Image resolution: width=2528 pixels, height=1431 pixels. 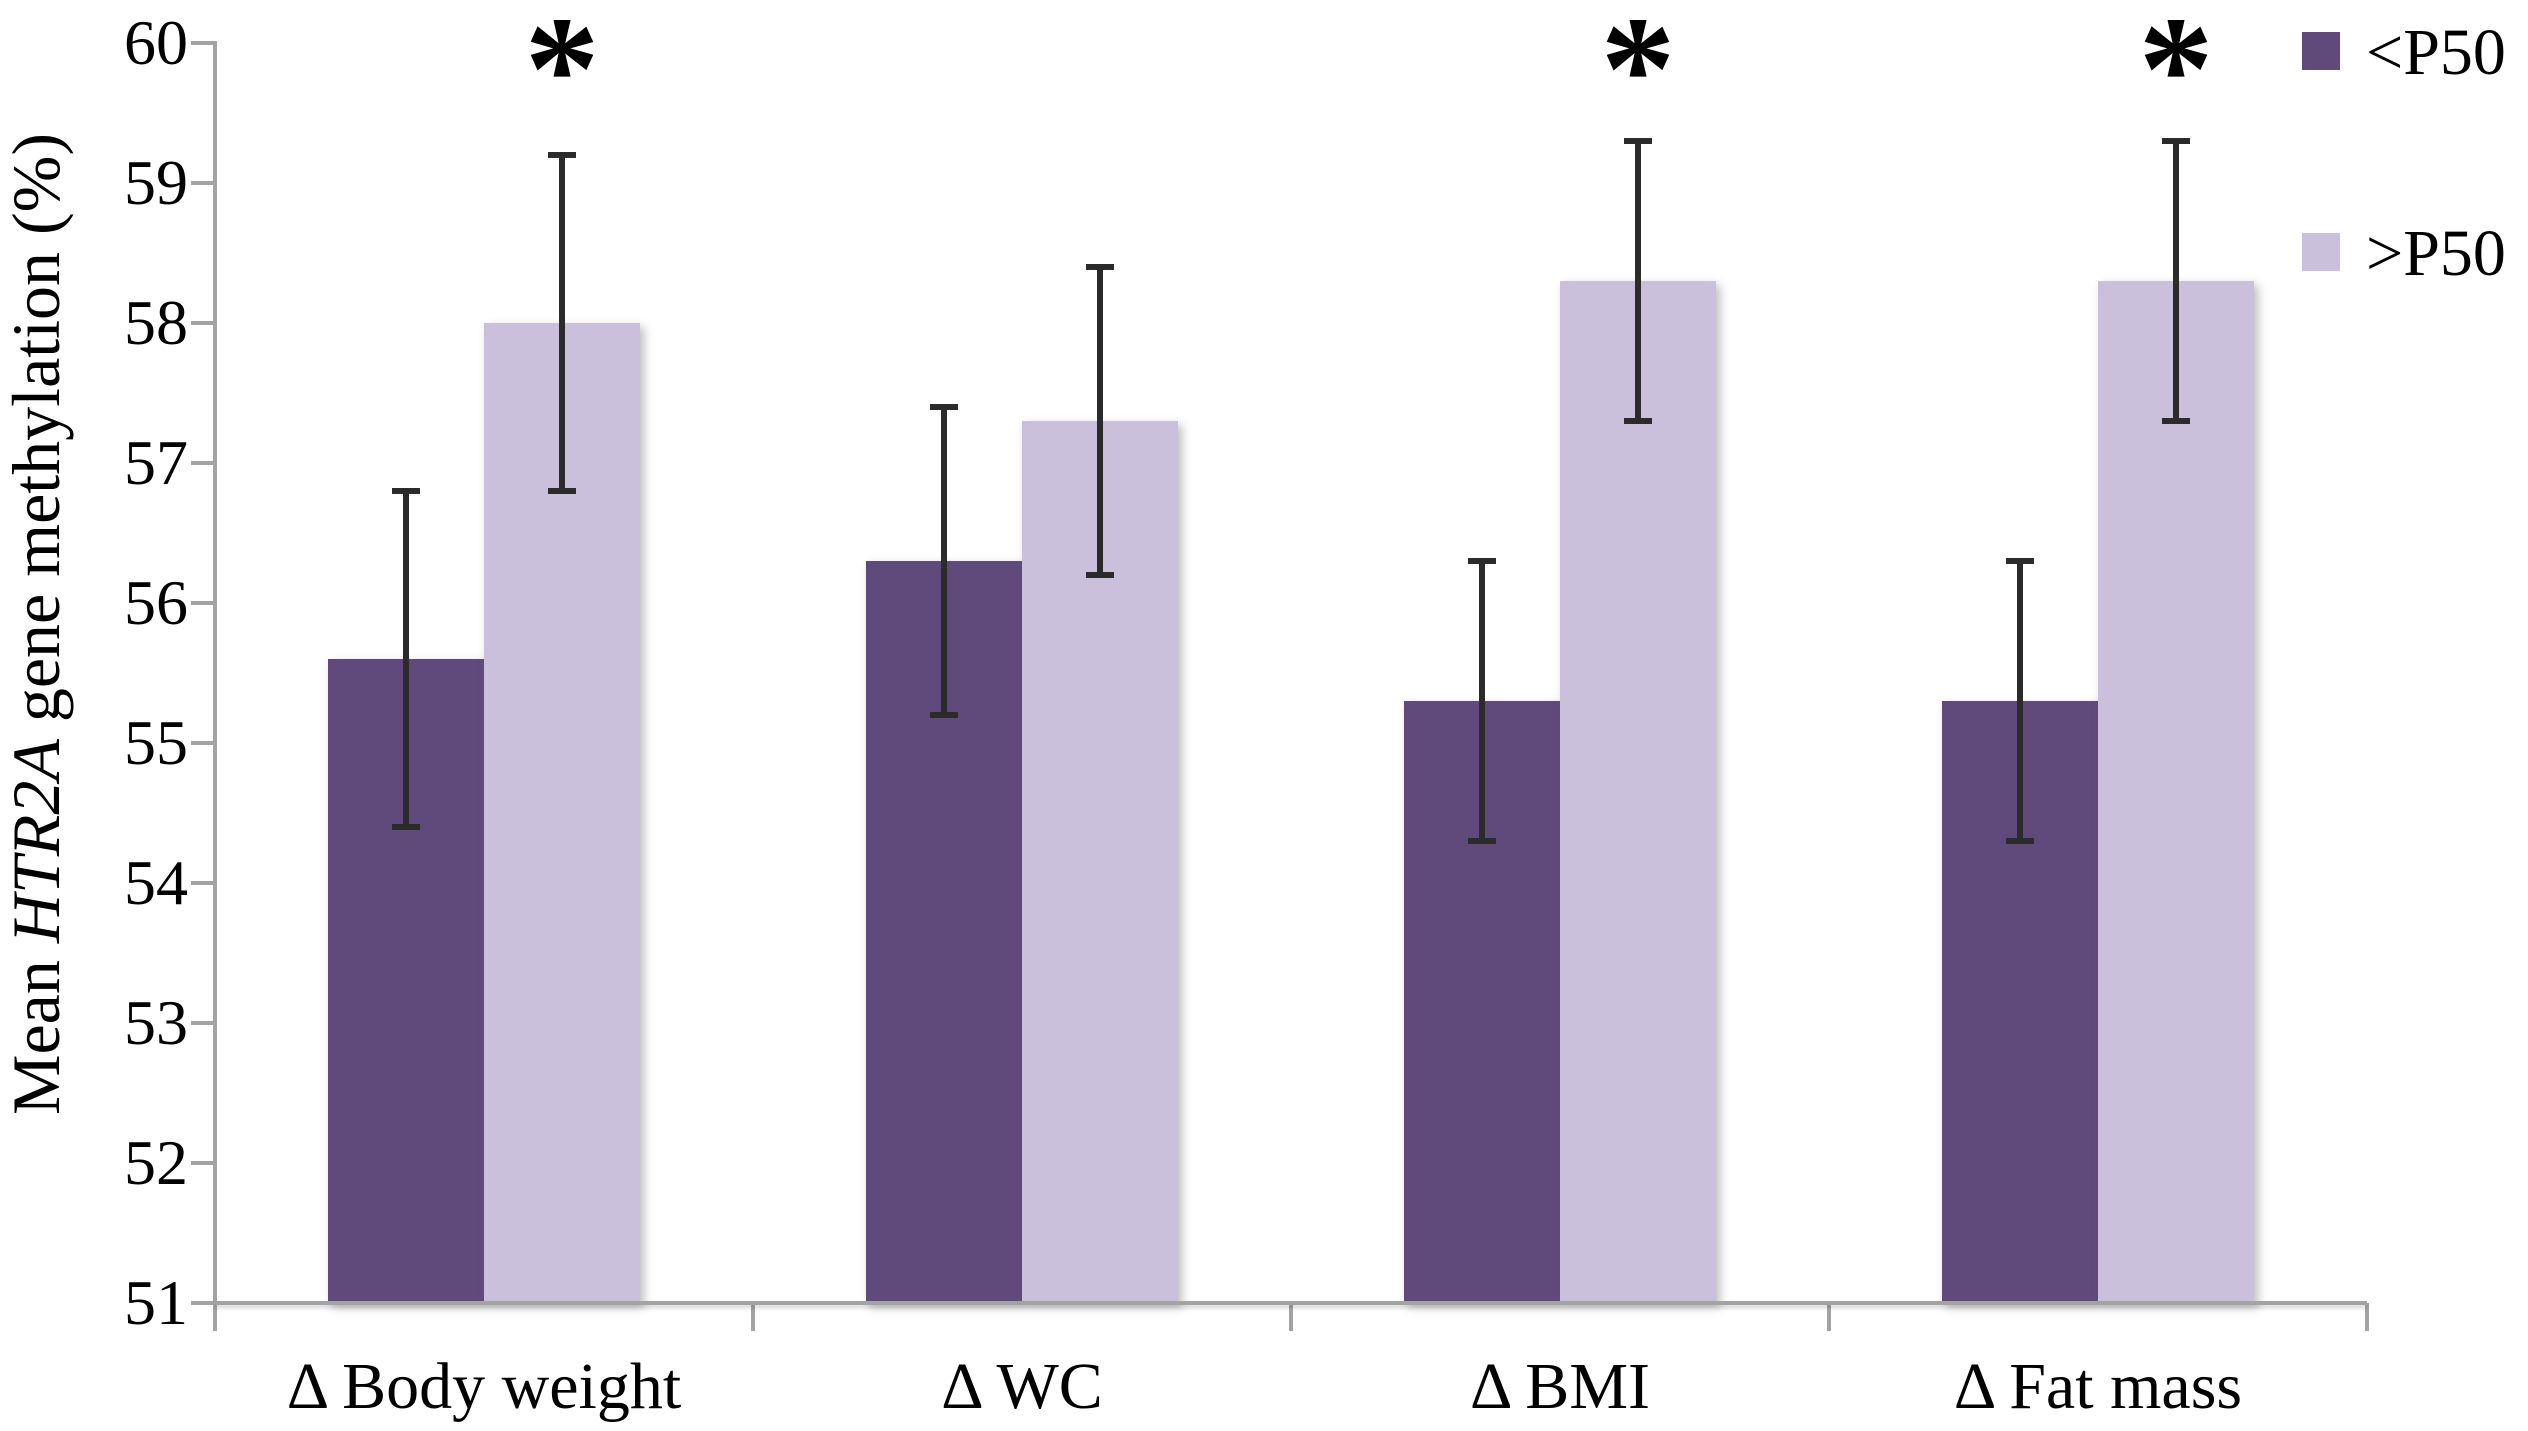 I want to click on legend-label-gt-p50: >P50, so click(x=2436, y=253).